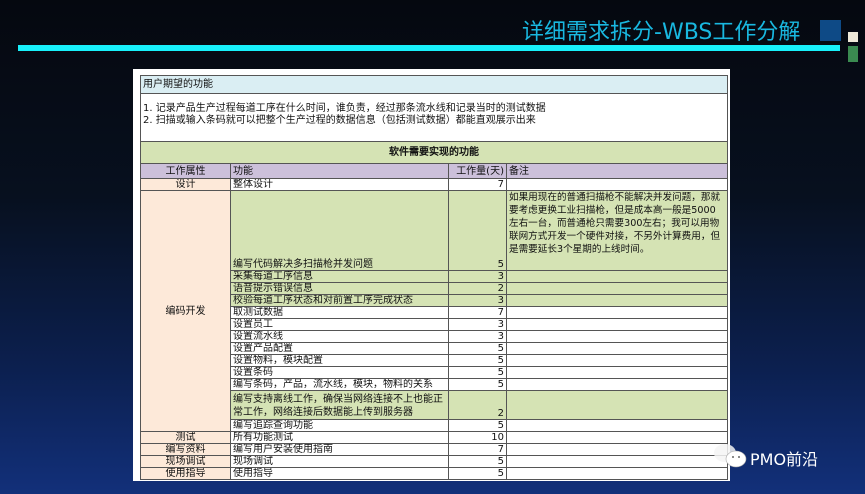  What do you see at coordinates (339, 300) in the screenshot?
I see `function-cell: 校验每道工序状态和对前置工序完成状态` at bounding box center [339, 300].